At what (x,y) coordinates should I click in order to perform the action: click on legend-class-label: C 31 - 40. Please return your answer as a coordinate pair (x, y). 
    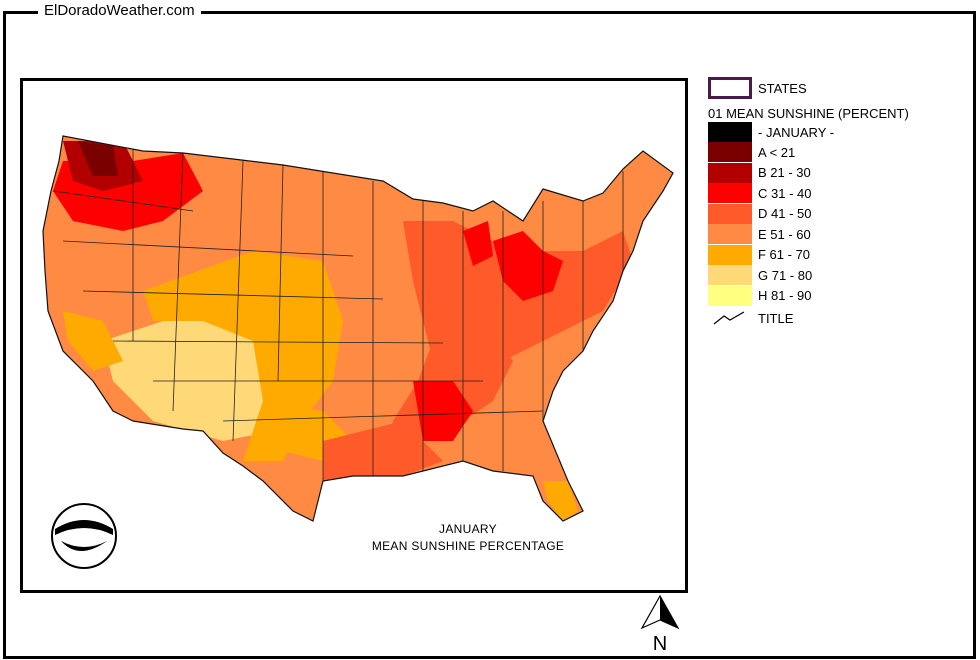
    Looking at the image, I should click on (785, 193).